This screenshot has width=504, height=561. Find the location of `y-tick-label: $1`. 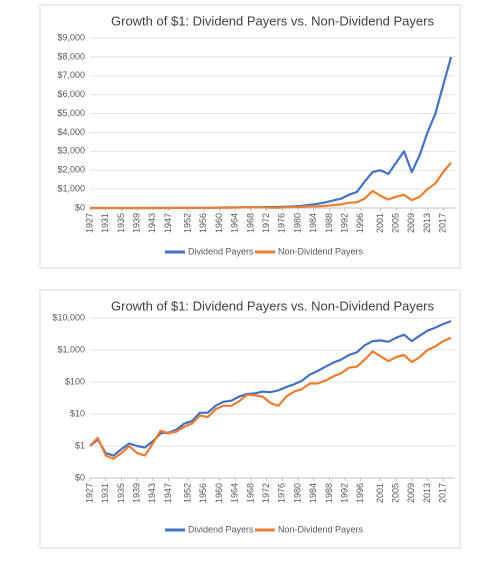

y-tick-label: $1 is located at coordinates (80, 445).